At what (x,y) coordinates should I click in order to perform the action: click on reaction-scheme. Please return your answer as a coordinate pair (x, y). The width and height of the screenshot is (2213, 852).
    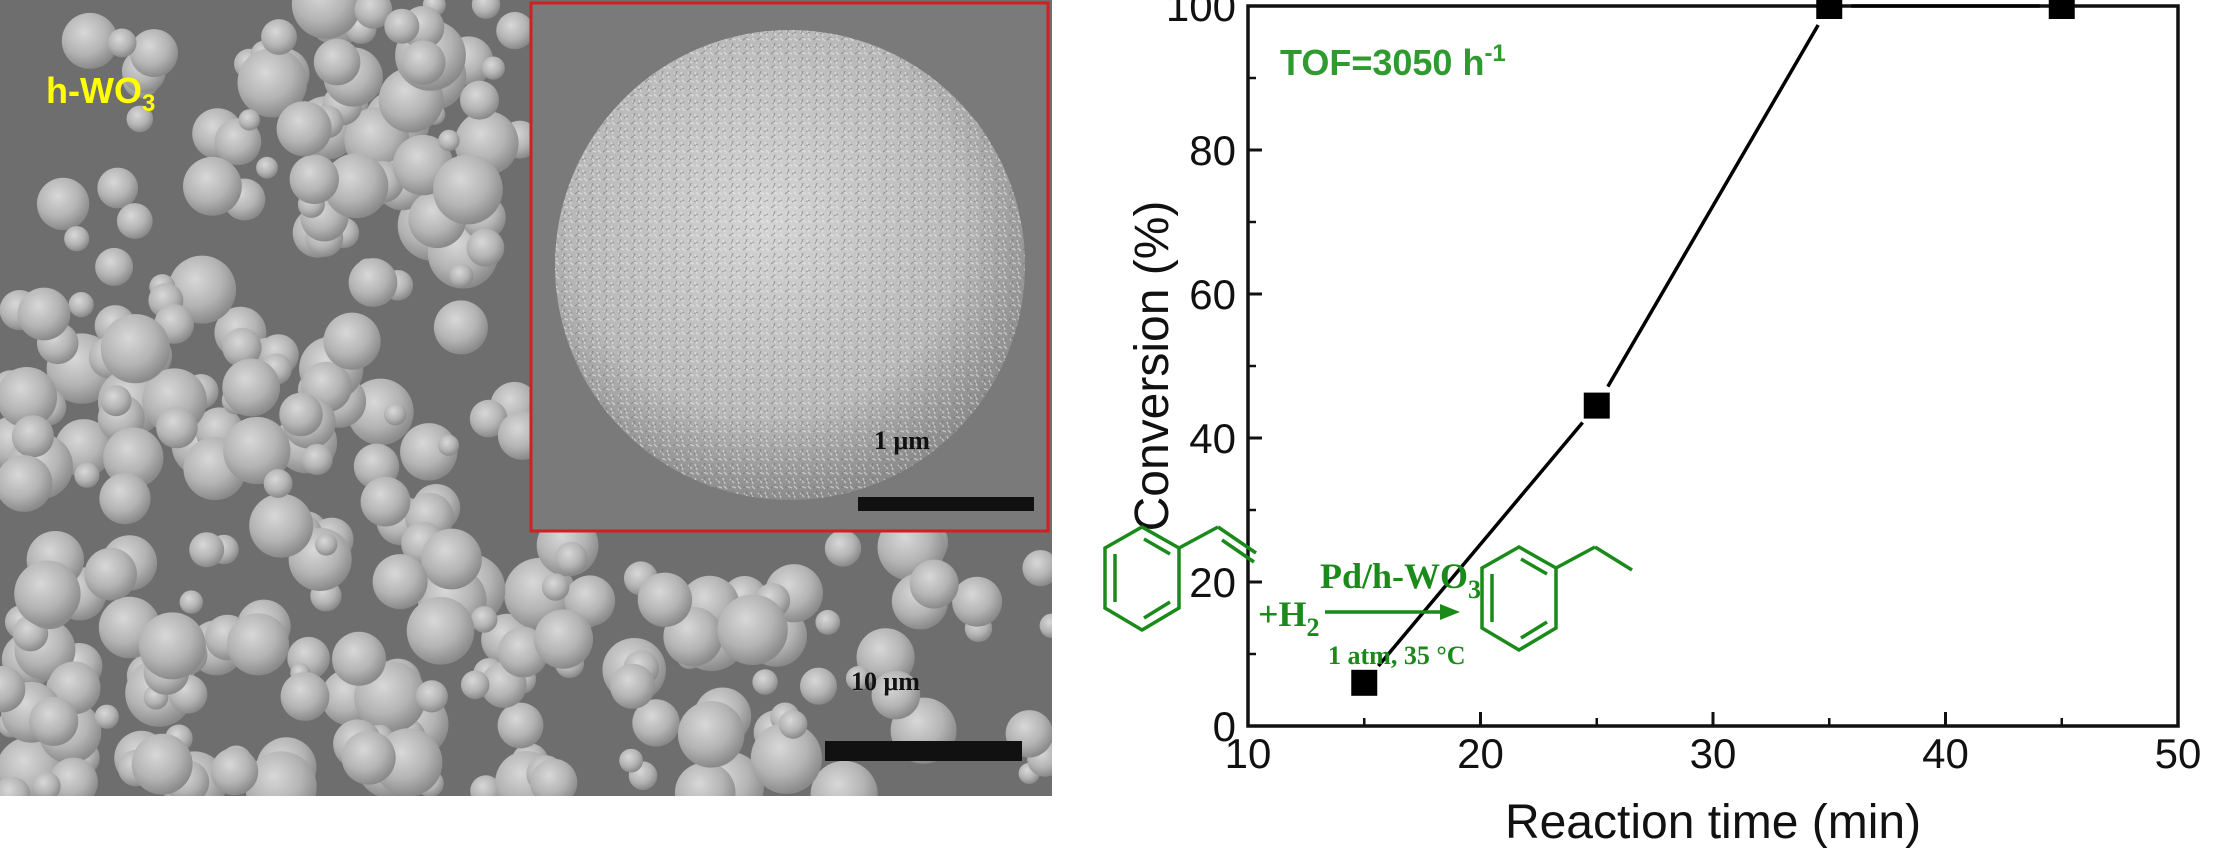
    Looking at the image, I should click on (1368, 588).